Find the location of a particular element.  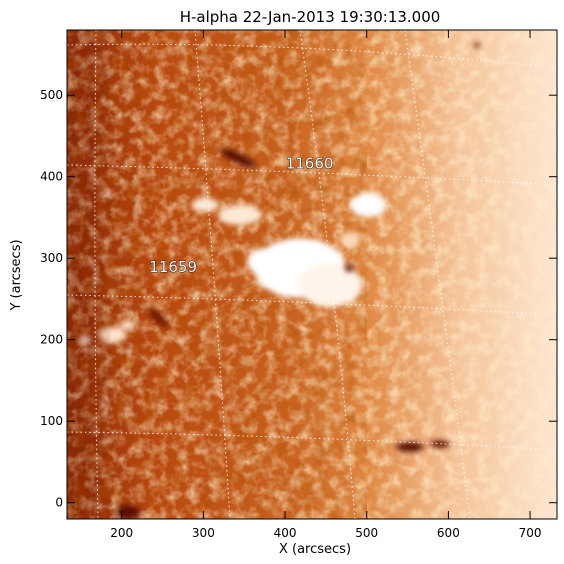

x-tick-label: 300 is located at coordinates (203, 533).